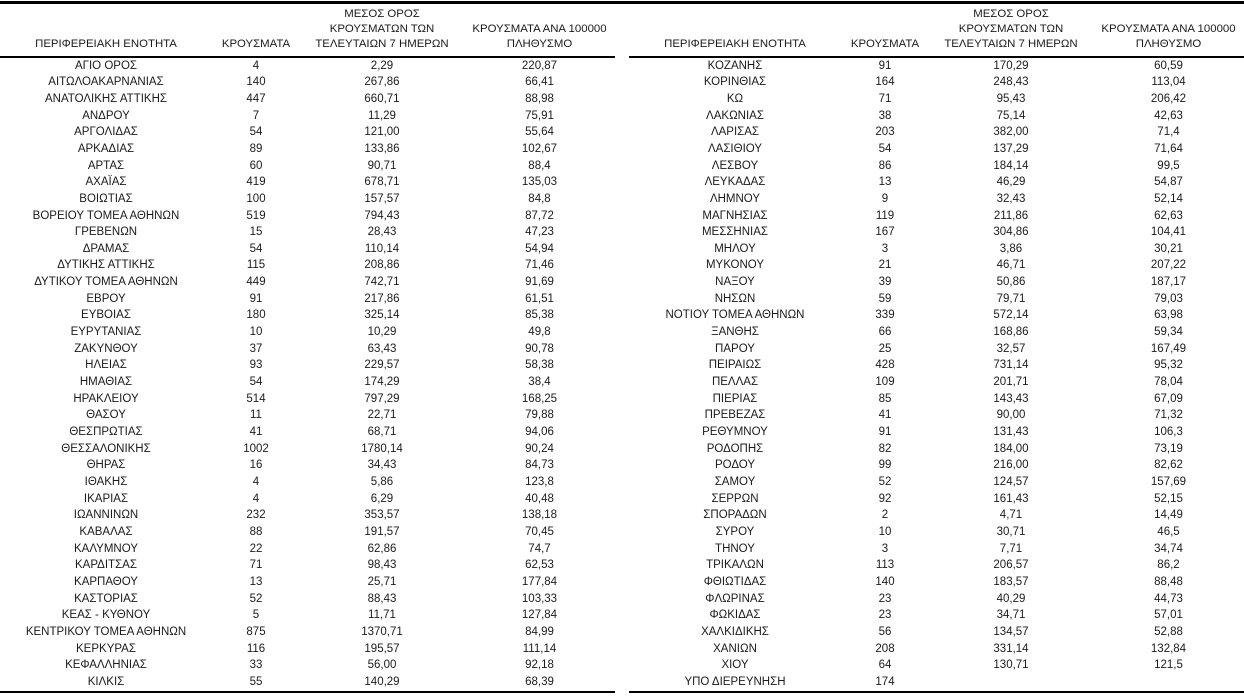 Image resolution: width=1244 pixels, height=696 pixels. What do you see at coordinates (735, 332) in the screenshot?
I see `region-name: ΞΑΝΘΗΣ` at bounding box center [735, 332].